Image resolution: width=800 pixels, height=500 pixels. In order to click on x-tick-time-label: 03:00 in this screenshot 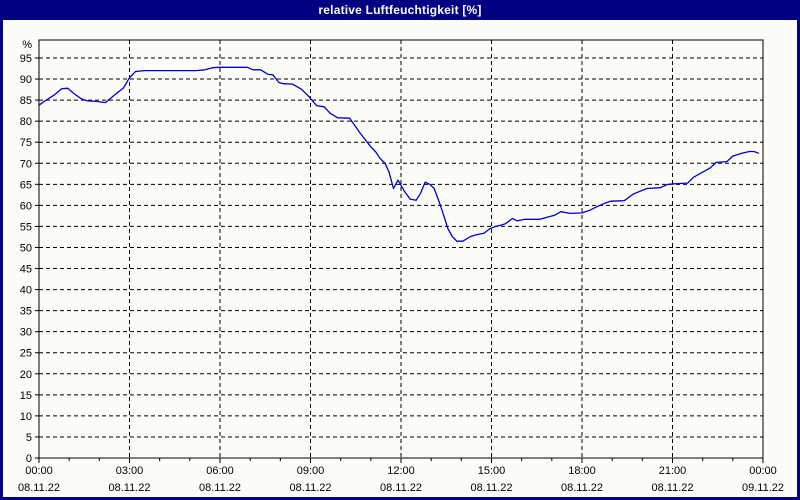, I will do `click(130, 471)`.